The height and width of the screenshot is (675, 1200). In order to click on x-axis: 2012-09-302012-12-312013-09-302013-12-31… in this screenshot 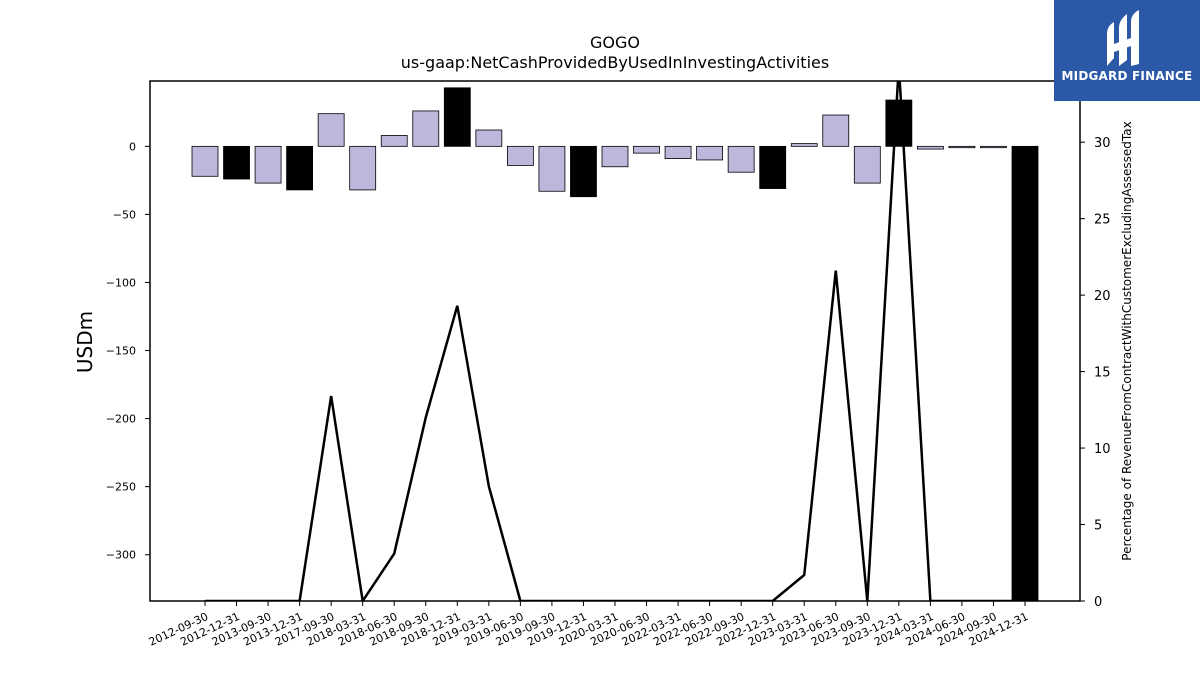, I will do `click(588, 625)`.